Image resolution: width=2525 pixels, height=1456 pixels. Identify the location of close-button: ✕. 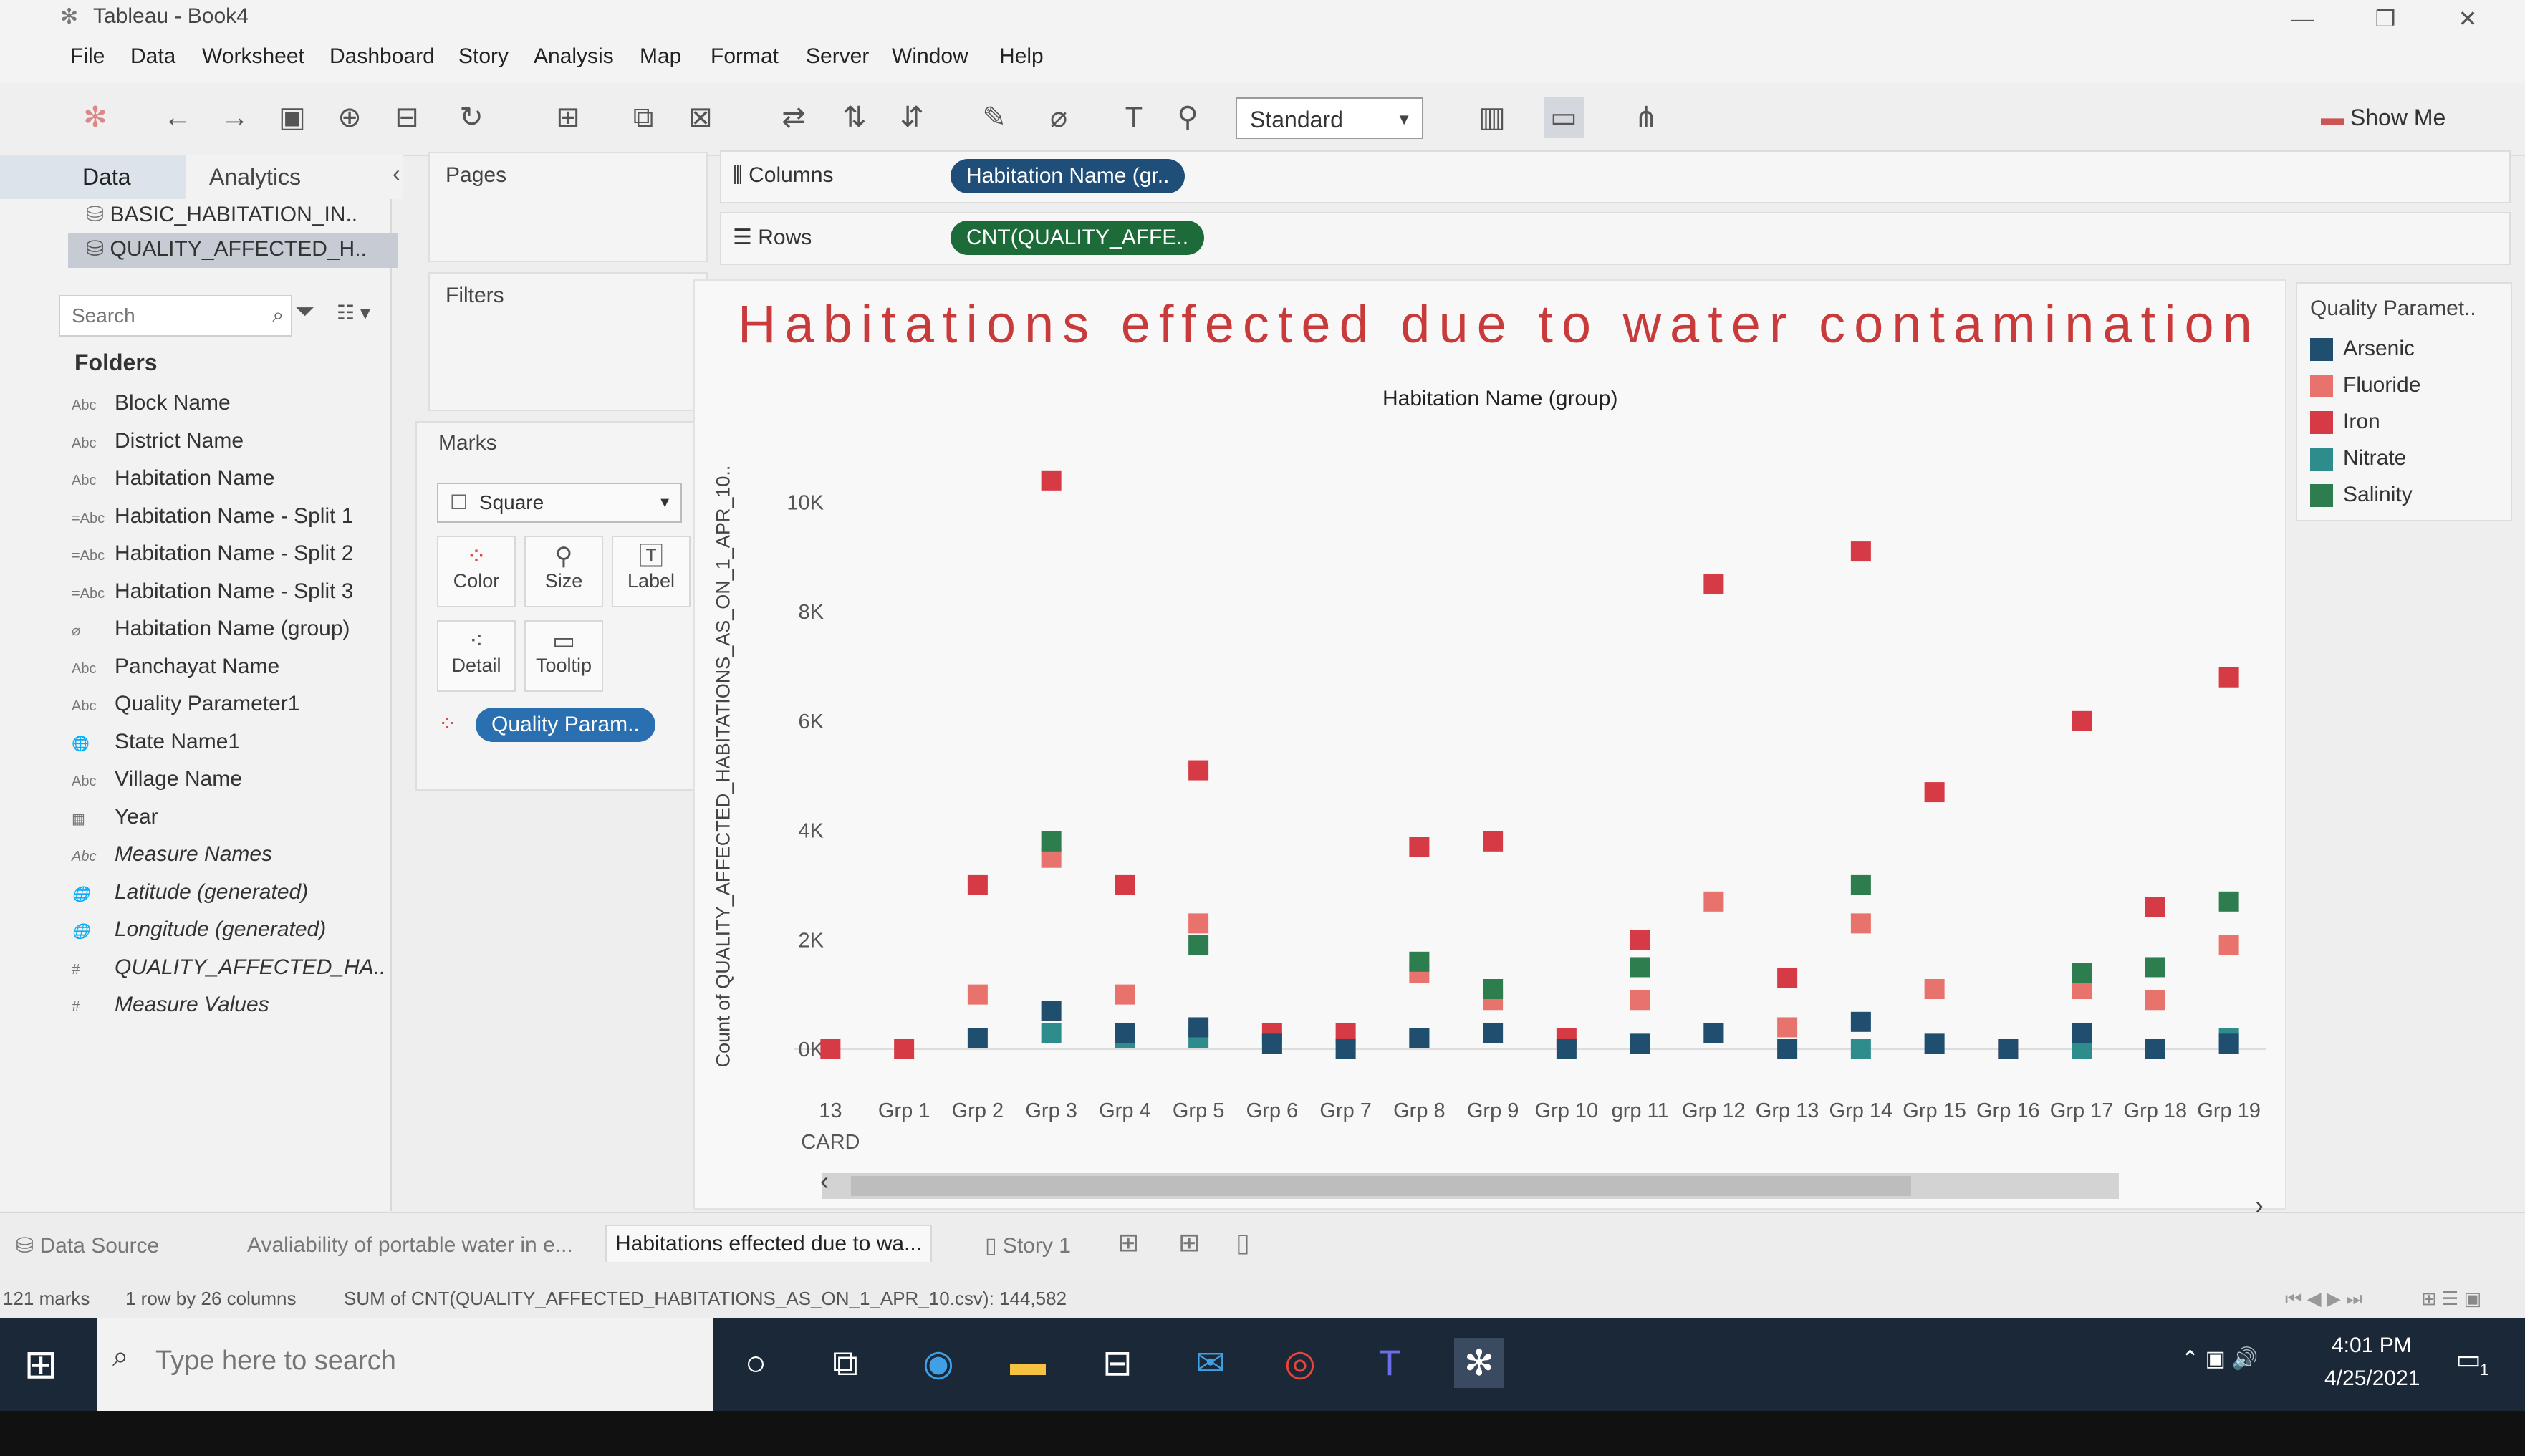
(2468, 19).